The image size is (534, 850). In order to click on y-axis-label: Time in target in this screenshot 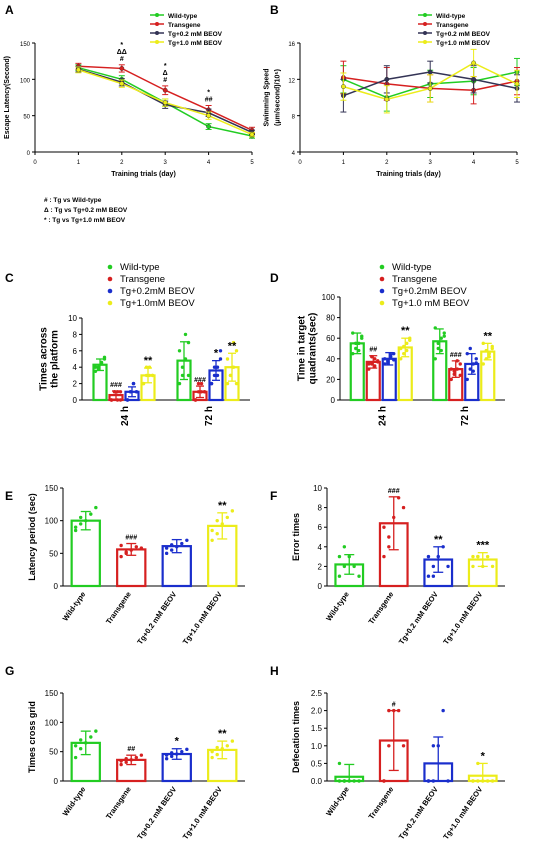, I will do `click(302, 348)`.